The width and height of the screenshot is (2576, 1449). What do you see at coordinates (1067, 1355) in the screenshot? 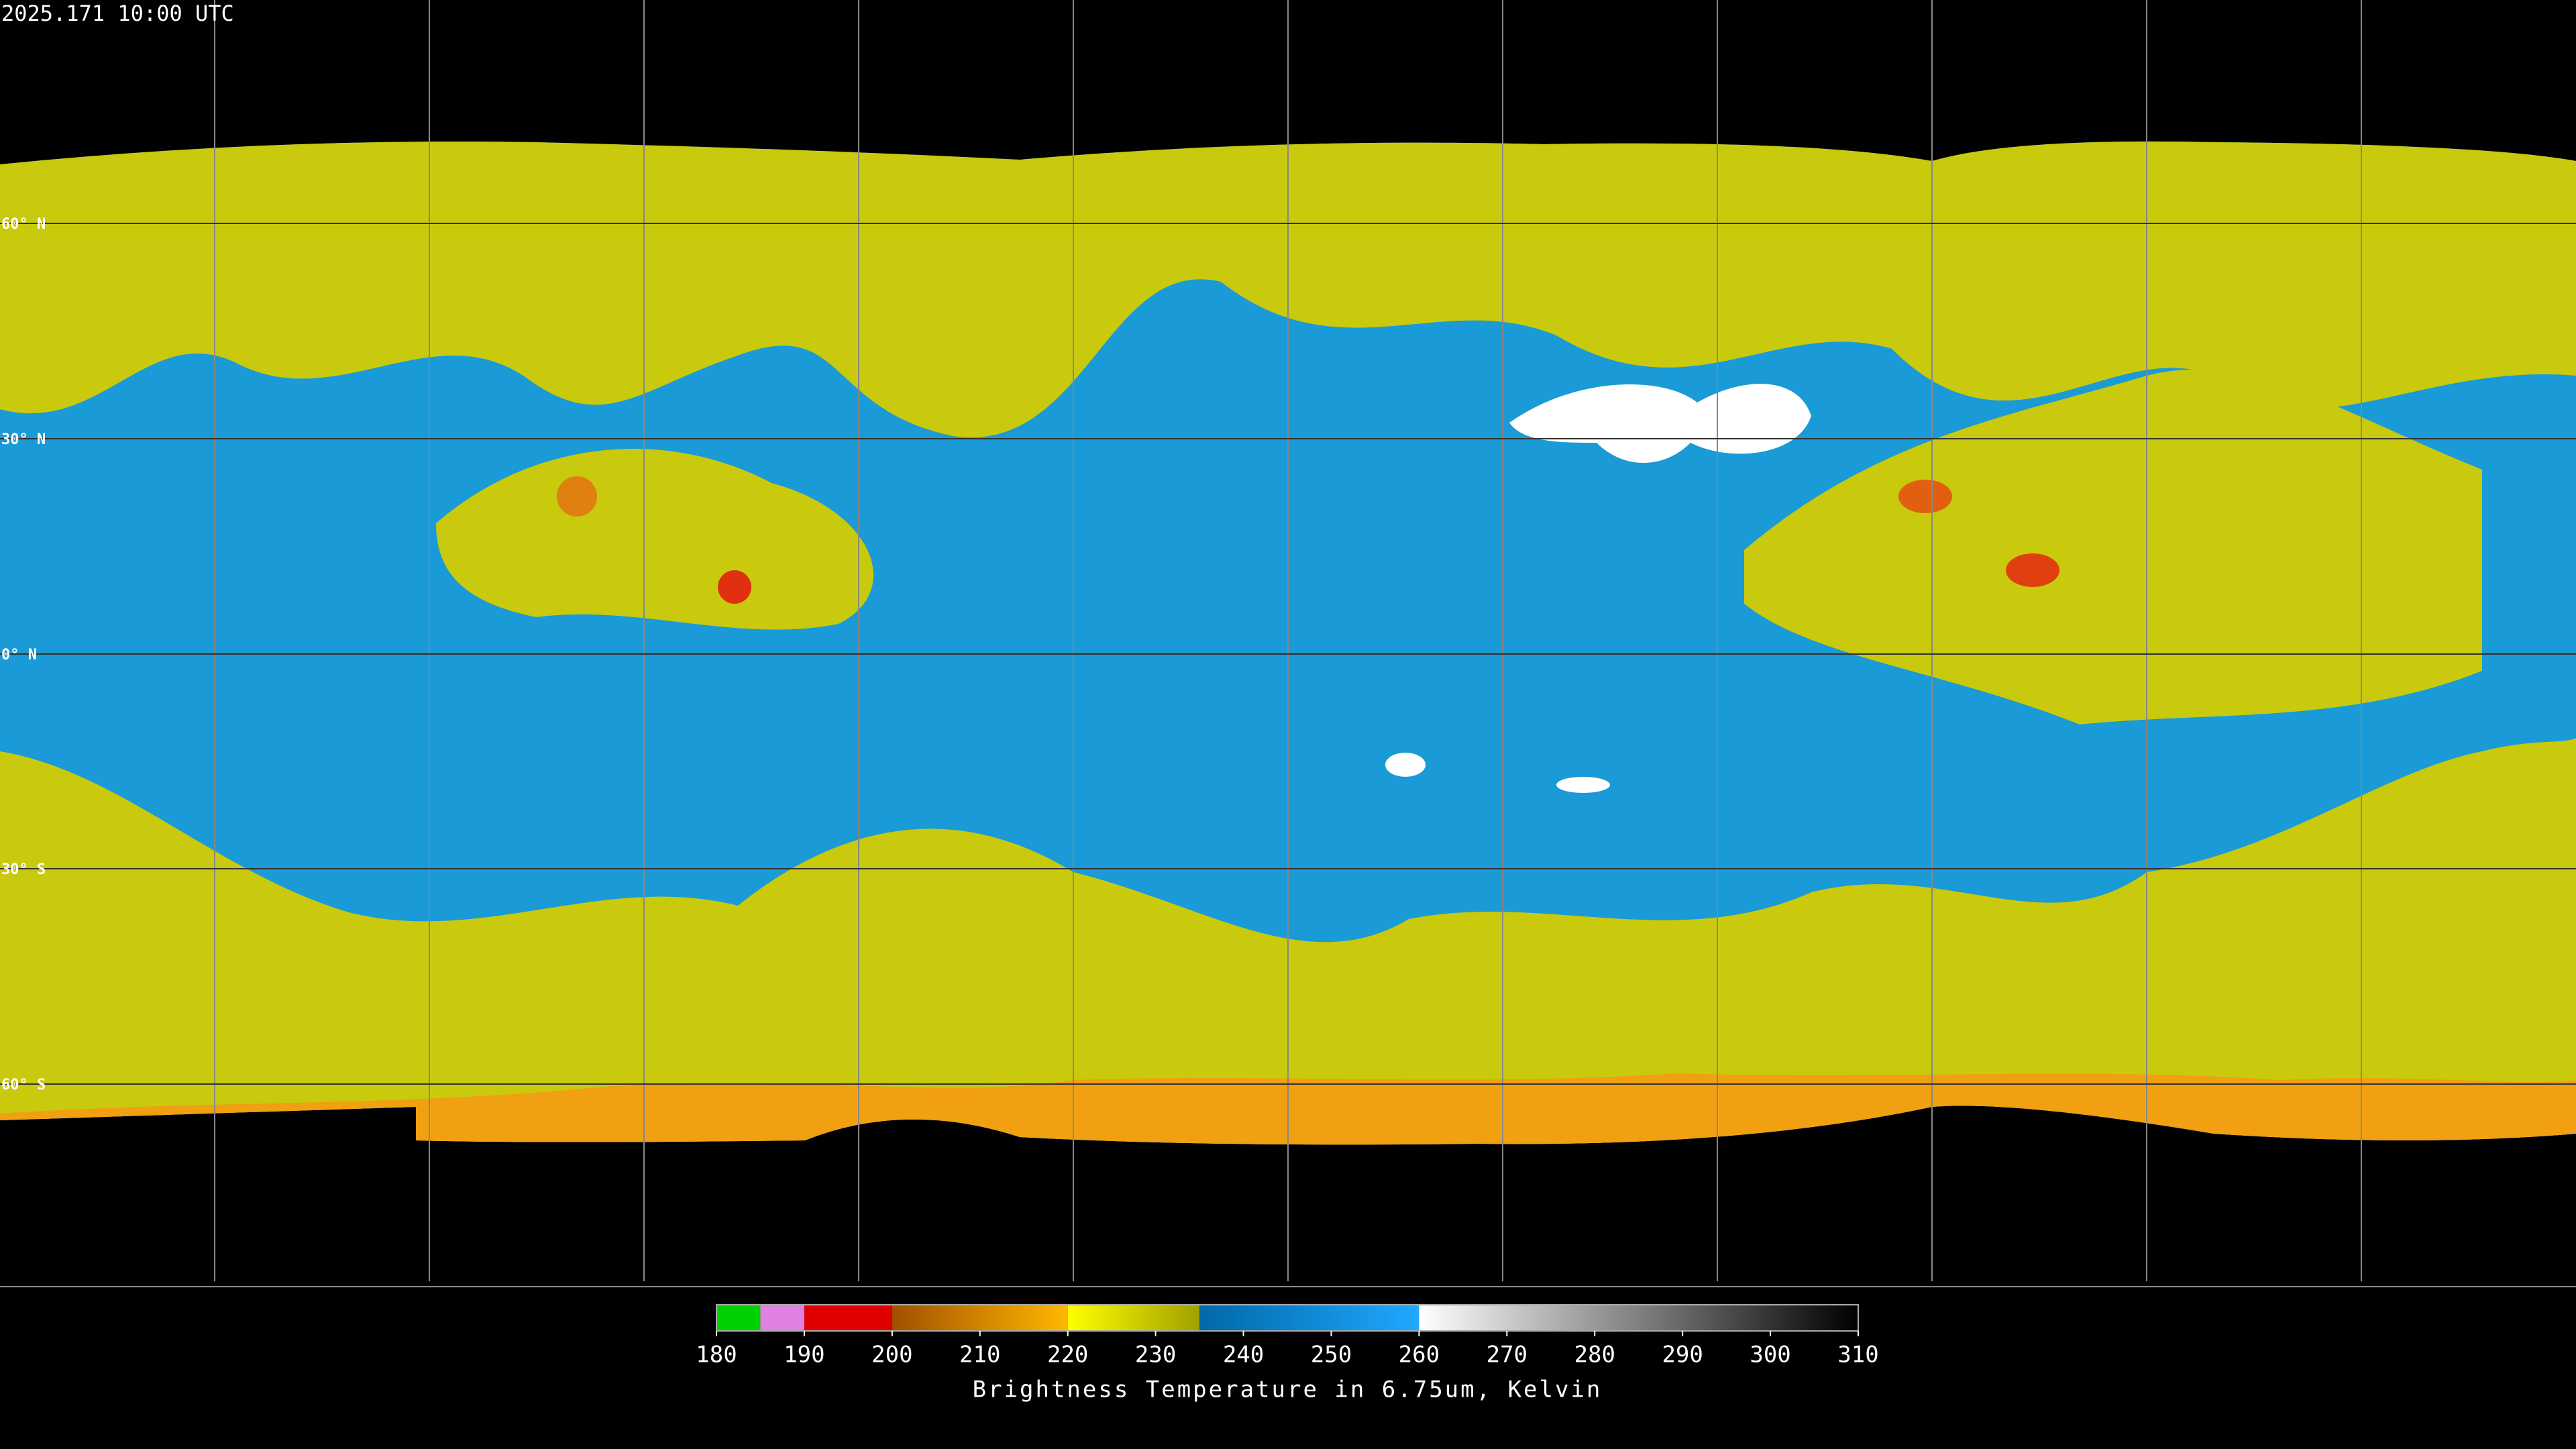
I see `colorbar-tick-label: 220` at bounding box center [1067, 1355].